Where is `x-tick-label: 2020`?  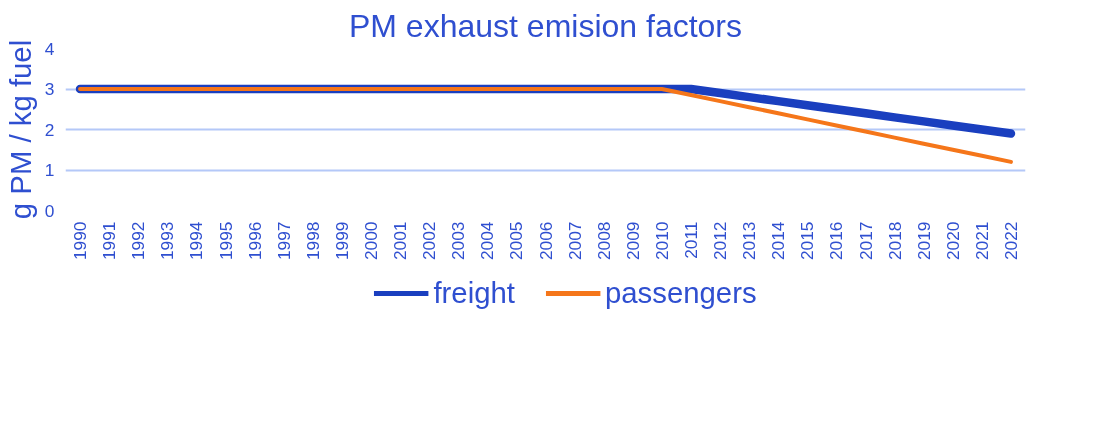 x-tick-label: 2020 is located at coordinates (952, 241).